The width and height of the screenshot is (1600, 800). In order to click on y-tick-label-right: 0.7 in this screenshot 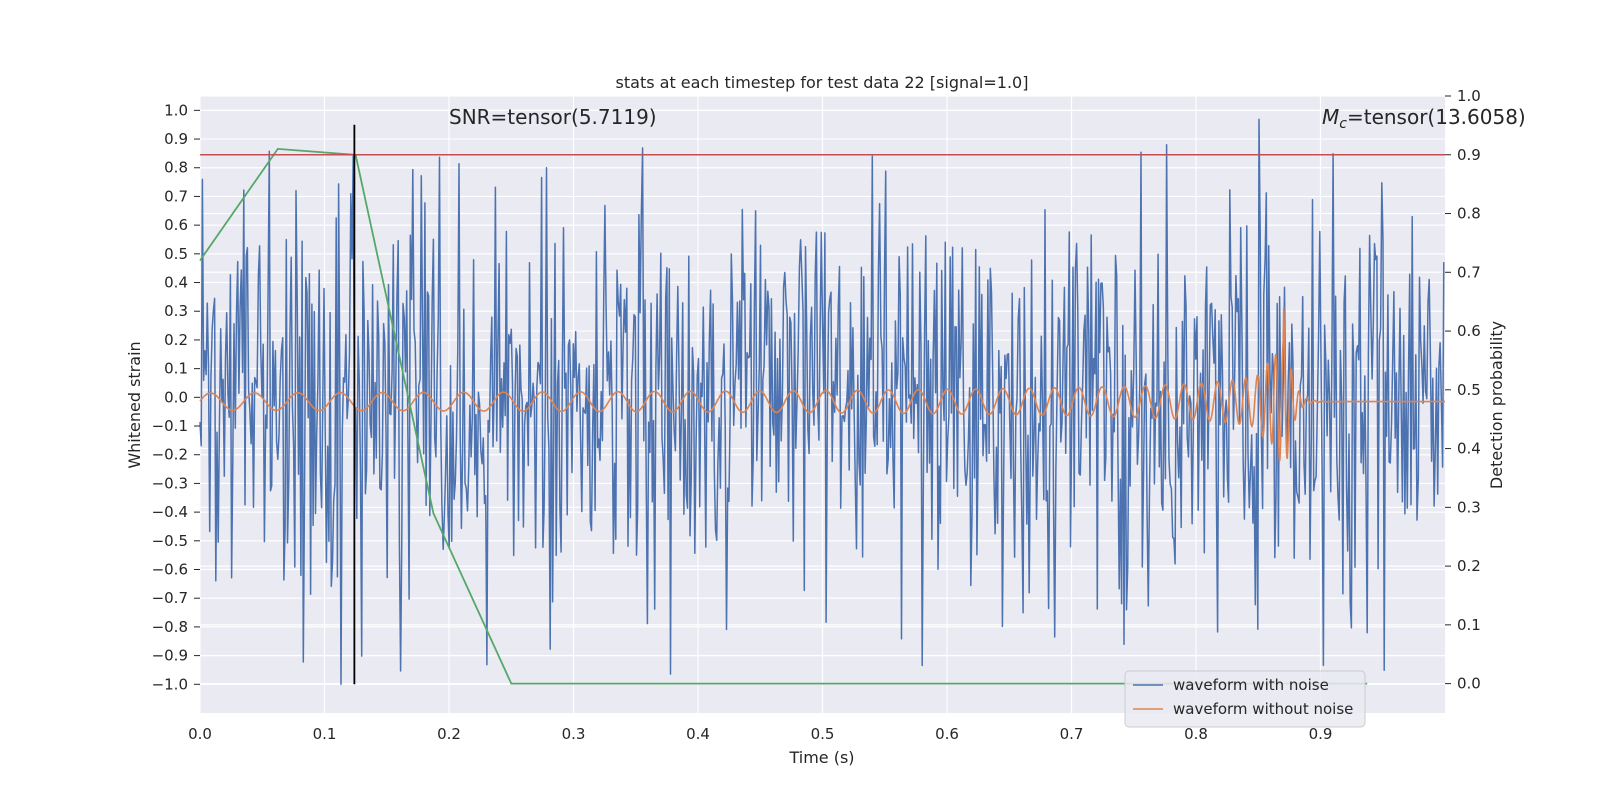, I will do `click(1469, 272)`.